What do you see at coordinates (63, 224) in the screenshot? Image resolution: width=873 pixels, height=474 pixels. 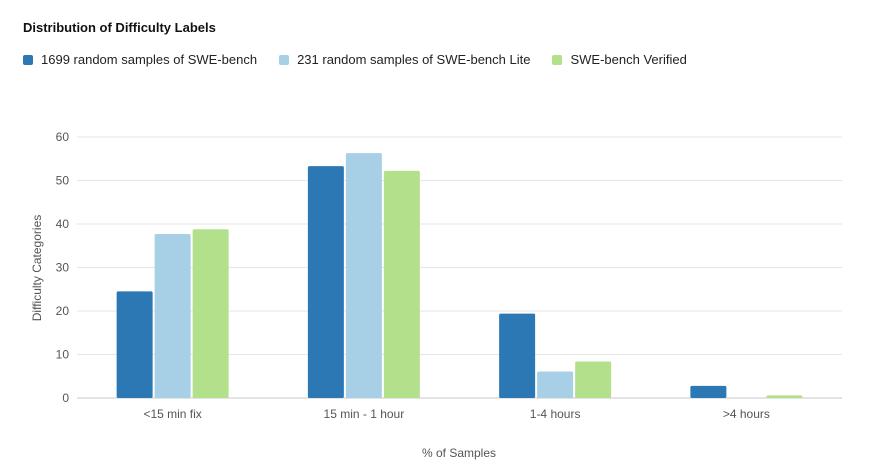 I see `y-tick-label-40: 40` at bounding box center [63, 224].